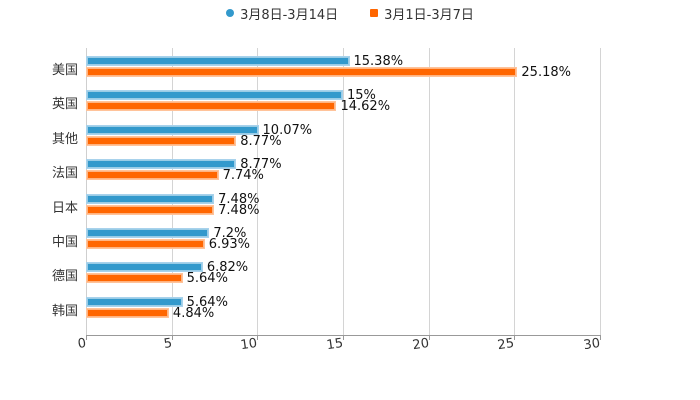 The image size is (700, 400). I want to click on category-label: 美国, so click(64, 70).